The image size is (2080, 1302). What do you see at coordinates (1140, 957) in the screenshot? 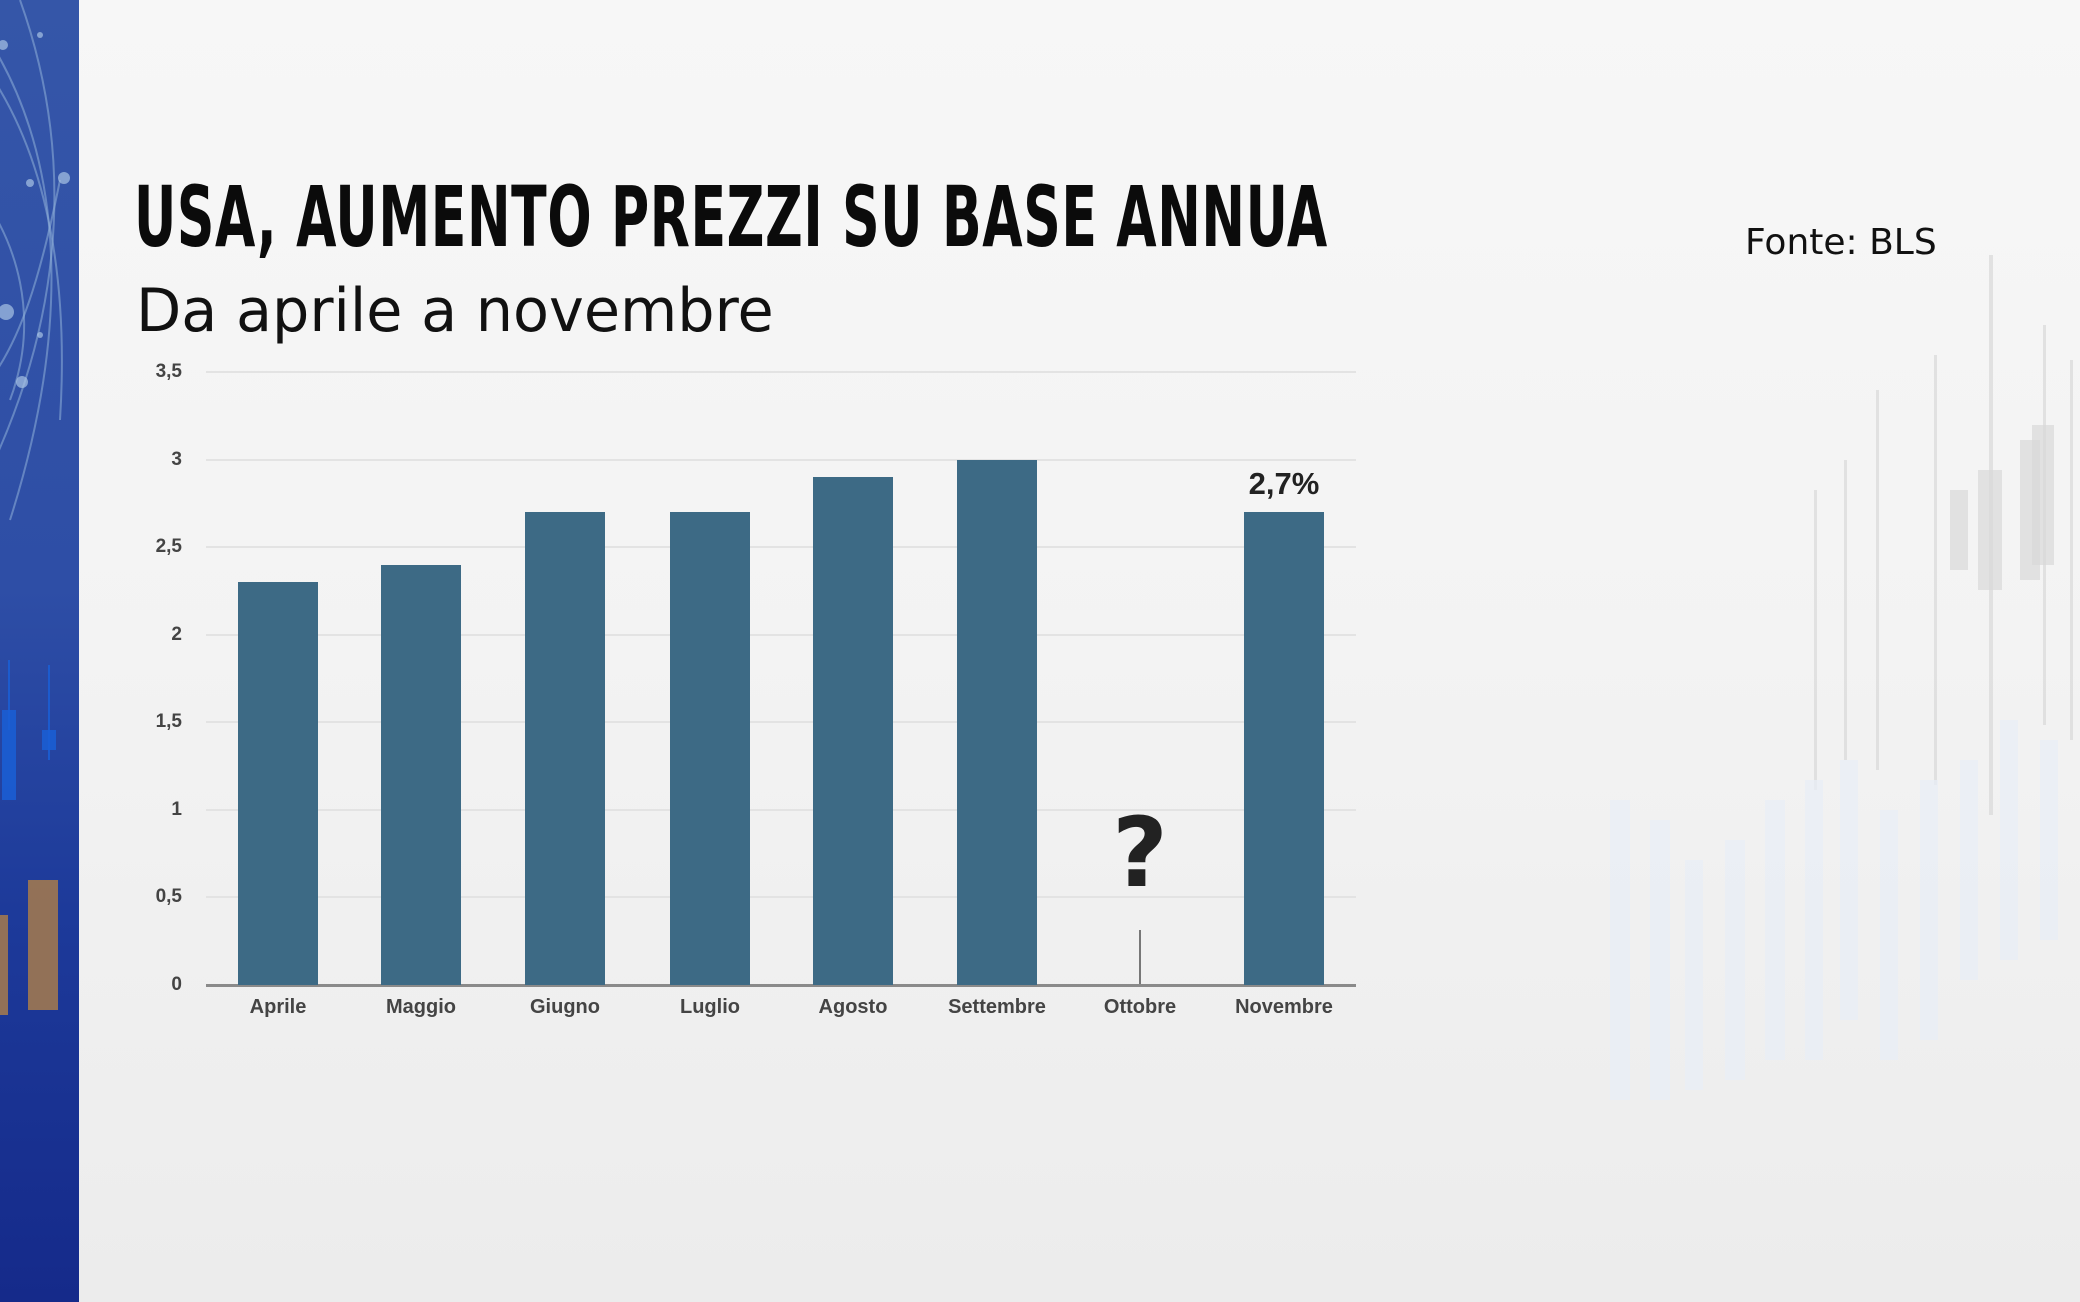
I see `annotation-pointer-line` at bounding box center [1140, 957].